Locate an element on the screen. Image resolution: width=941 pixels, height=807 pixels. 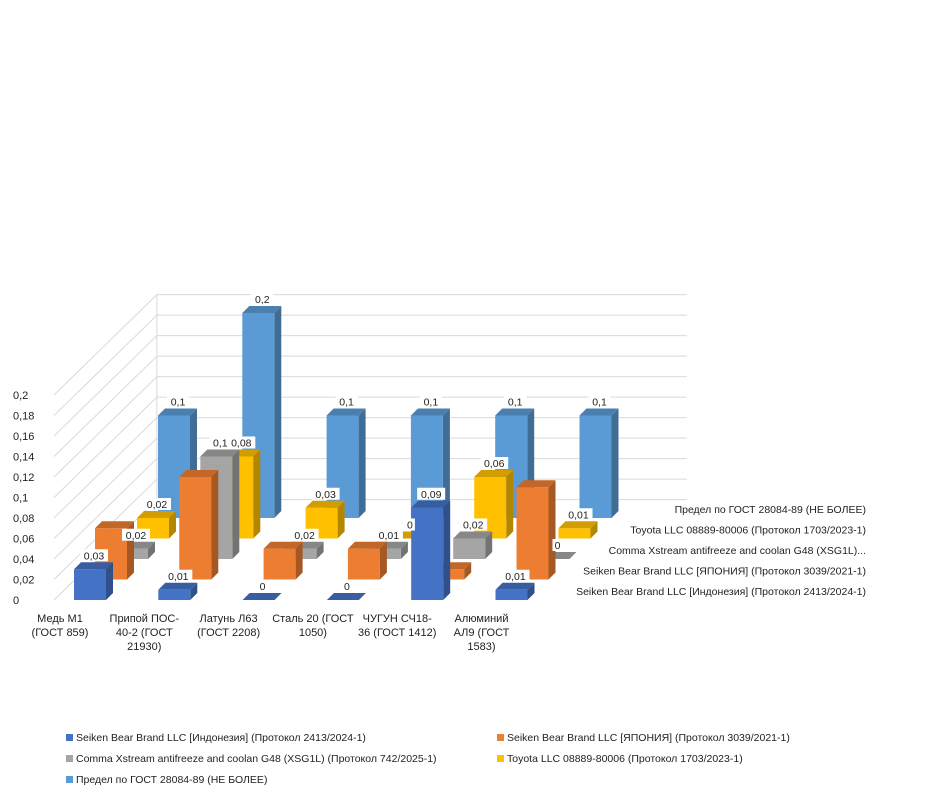
data-label-text: 0 is located at coordinates (263, 587).